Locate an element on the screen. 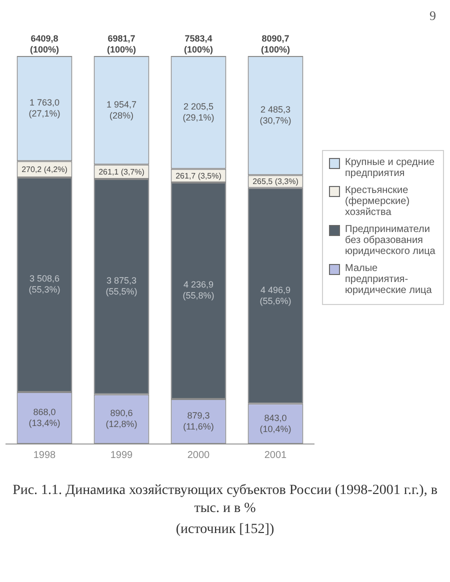 The height and width of the screenshot is (582, 450). data-label: 1 954,7 (28%) is located at coordinates (121, 109).